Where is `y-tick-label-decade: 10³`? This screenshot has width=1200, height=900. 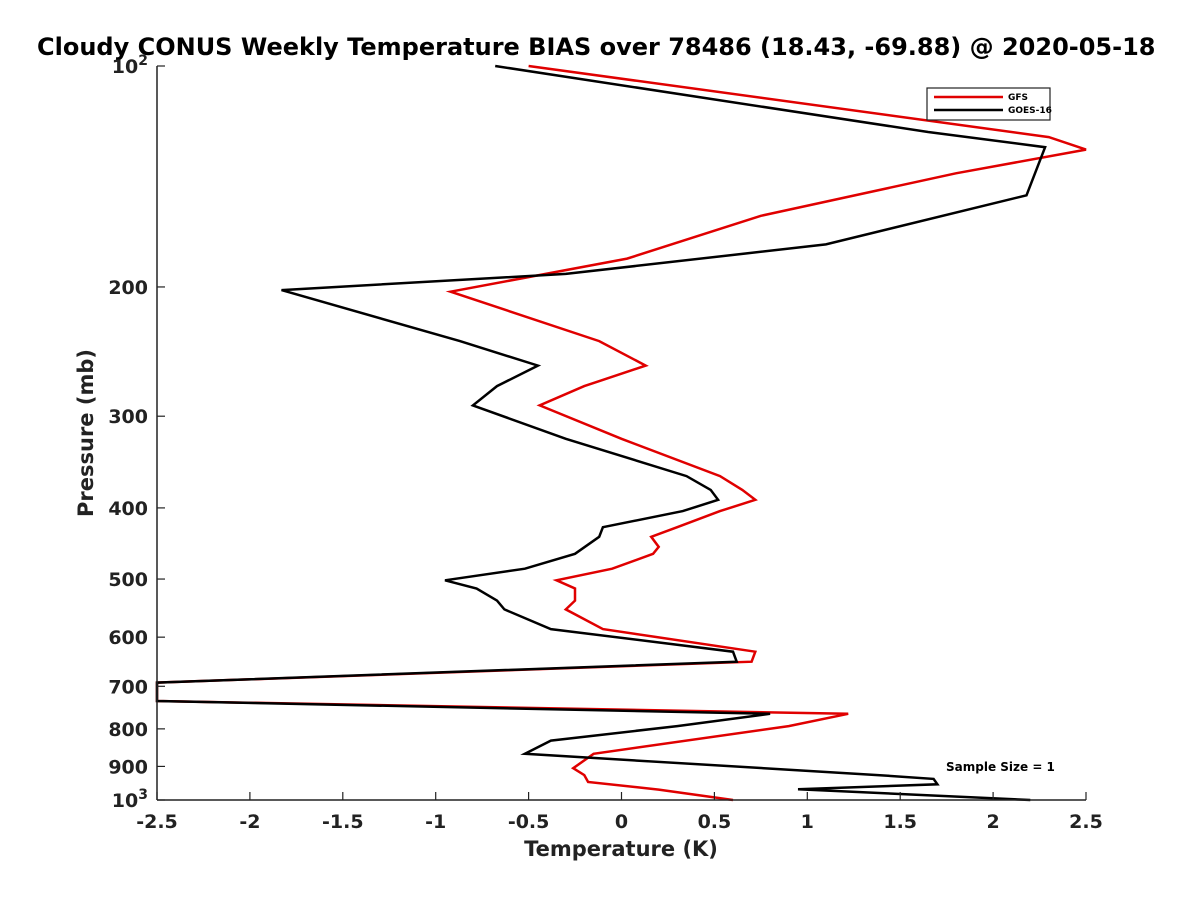
y-tick-label-decade: 10³ is located at coordinates (130, 799).